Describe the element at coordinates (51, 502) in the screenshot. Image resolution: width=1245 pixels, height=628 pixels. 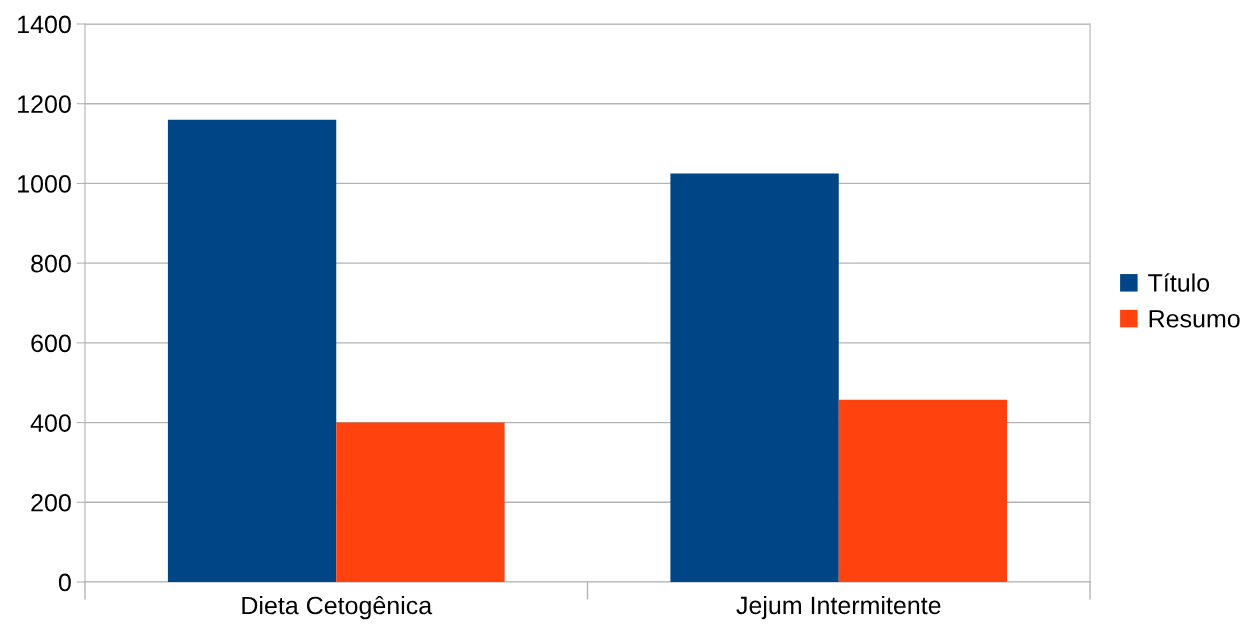
I see `y-tick-label: 200` at that location.